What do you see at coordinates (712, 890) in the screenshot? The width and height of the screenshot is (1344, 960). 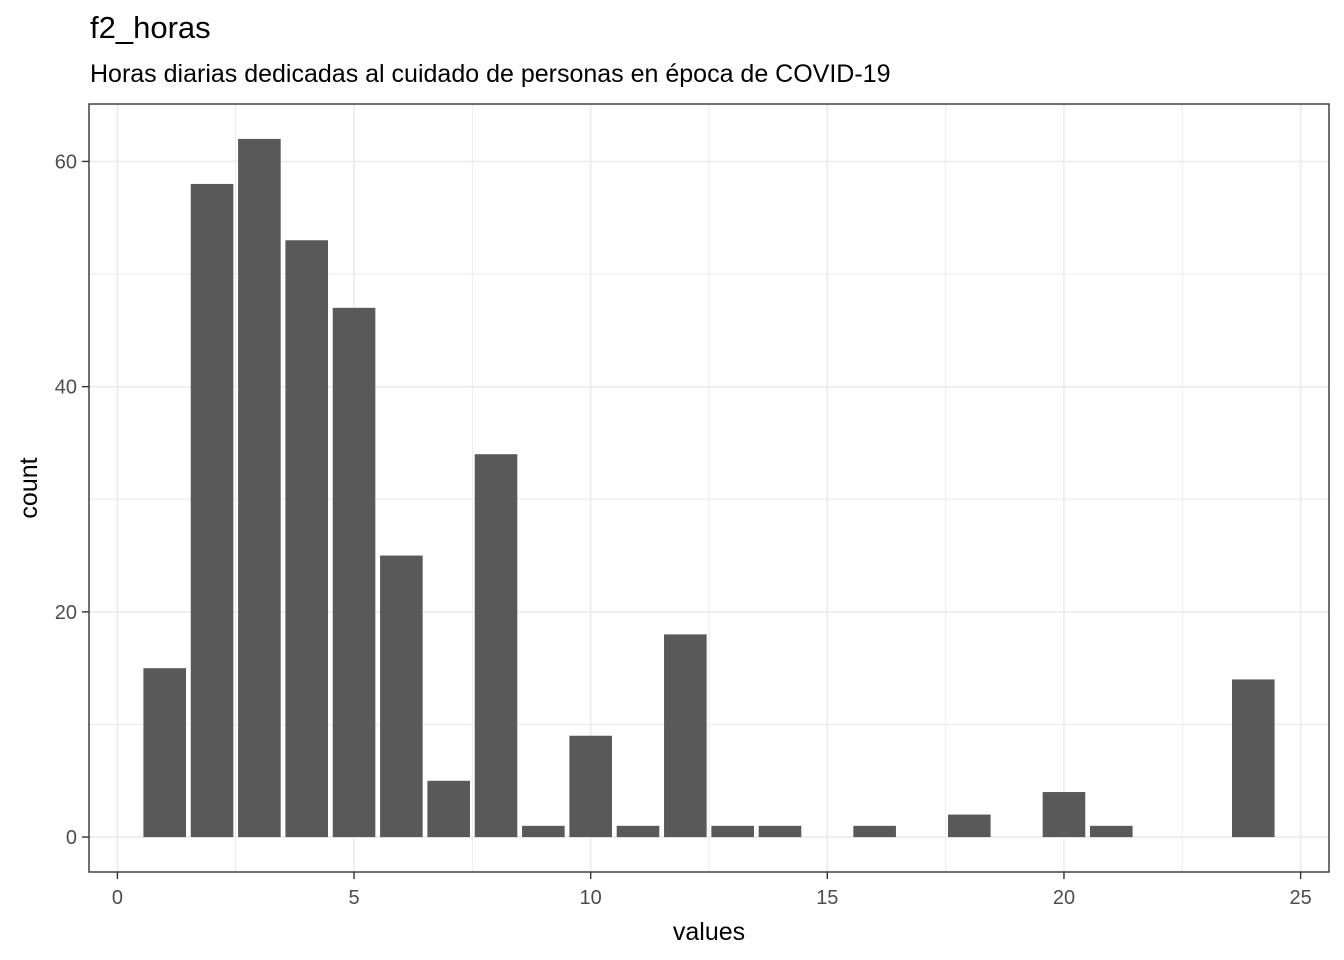 I see `x-axis-ticks: 0 5 10 15 20 25` at bounding box center [712, 890].